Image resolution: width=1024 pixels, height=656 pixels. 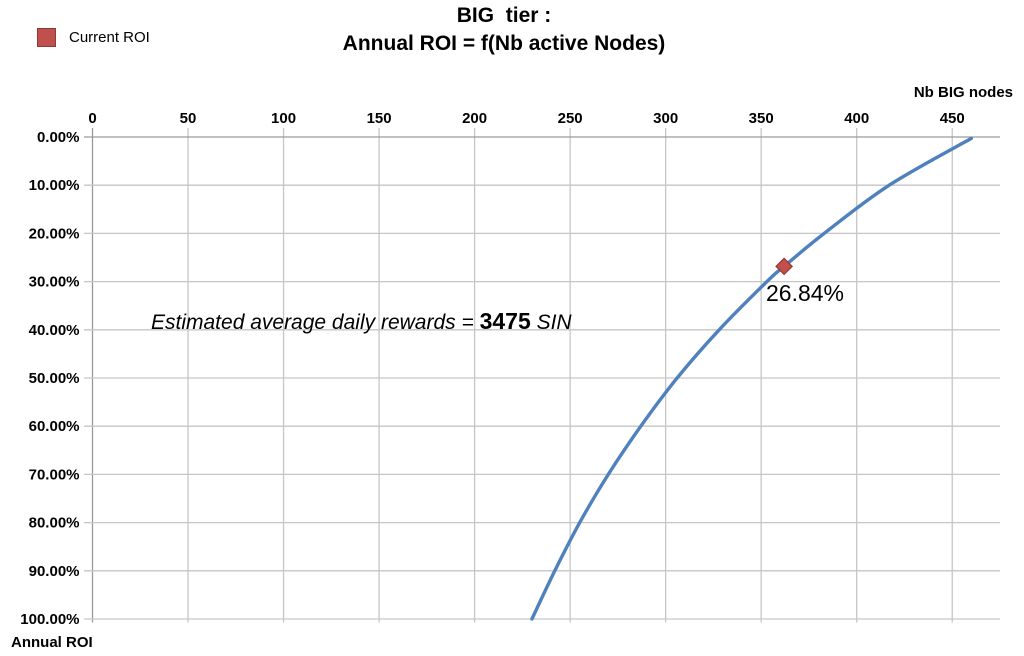 What do you see at coordinates (52, 642) in the screenshot?
I see `y-axis-title: Annual ROI` at bounding box center [52, 642].